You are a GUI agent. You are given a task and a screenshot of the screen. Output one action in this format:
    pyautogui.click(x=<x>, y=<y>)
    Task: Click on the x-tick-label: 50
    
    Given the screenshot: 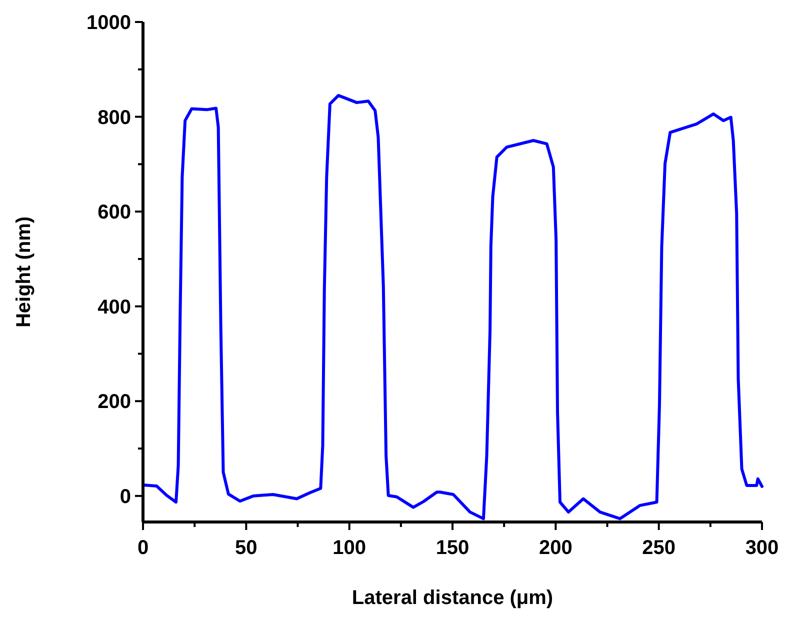 What is the action you would take?
    pyautogui.click(x=246, y=548)
    